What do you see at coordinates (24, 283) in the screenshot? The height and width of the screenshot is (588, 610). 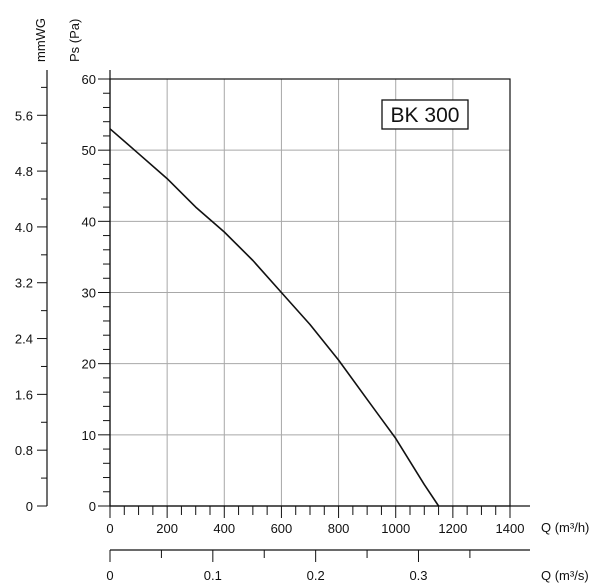 I see `y2-tick-label: 3.2` at bounding box center [24, 283].